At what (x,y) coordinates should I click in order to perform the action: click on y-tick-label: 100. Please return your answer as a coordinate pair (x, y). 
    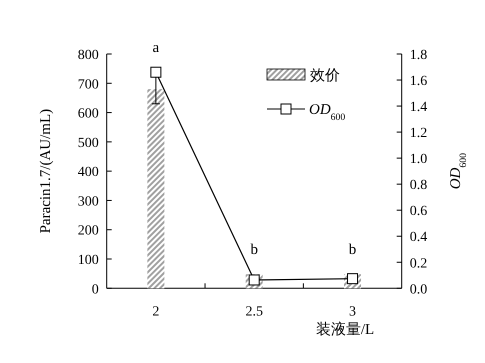
    Looking at the image, I should click on (88, 260).